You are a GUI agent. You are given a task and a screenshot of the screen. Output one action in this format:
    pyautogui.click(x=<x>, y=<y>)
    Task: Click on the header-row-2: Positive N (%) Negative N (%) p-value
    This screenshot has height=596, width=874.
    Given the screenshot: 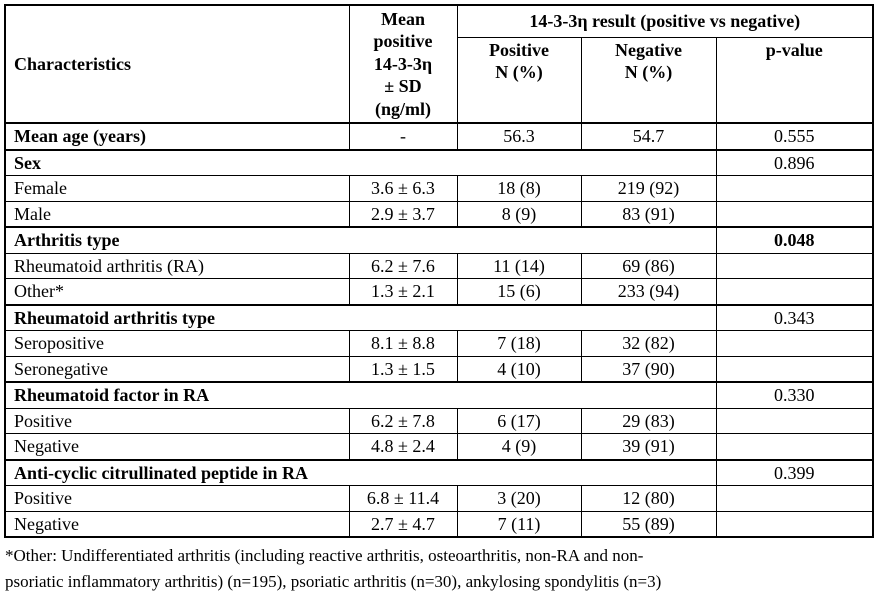 What is the action you would take?
    pyautogui.click(x=439, y=80)
    